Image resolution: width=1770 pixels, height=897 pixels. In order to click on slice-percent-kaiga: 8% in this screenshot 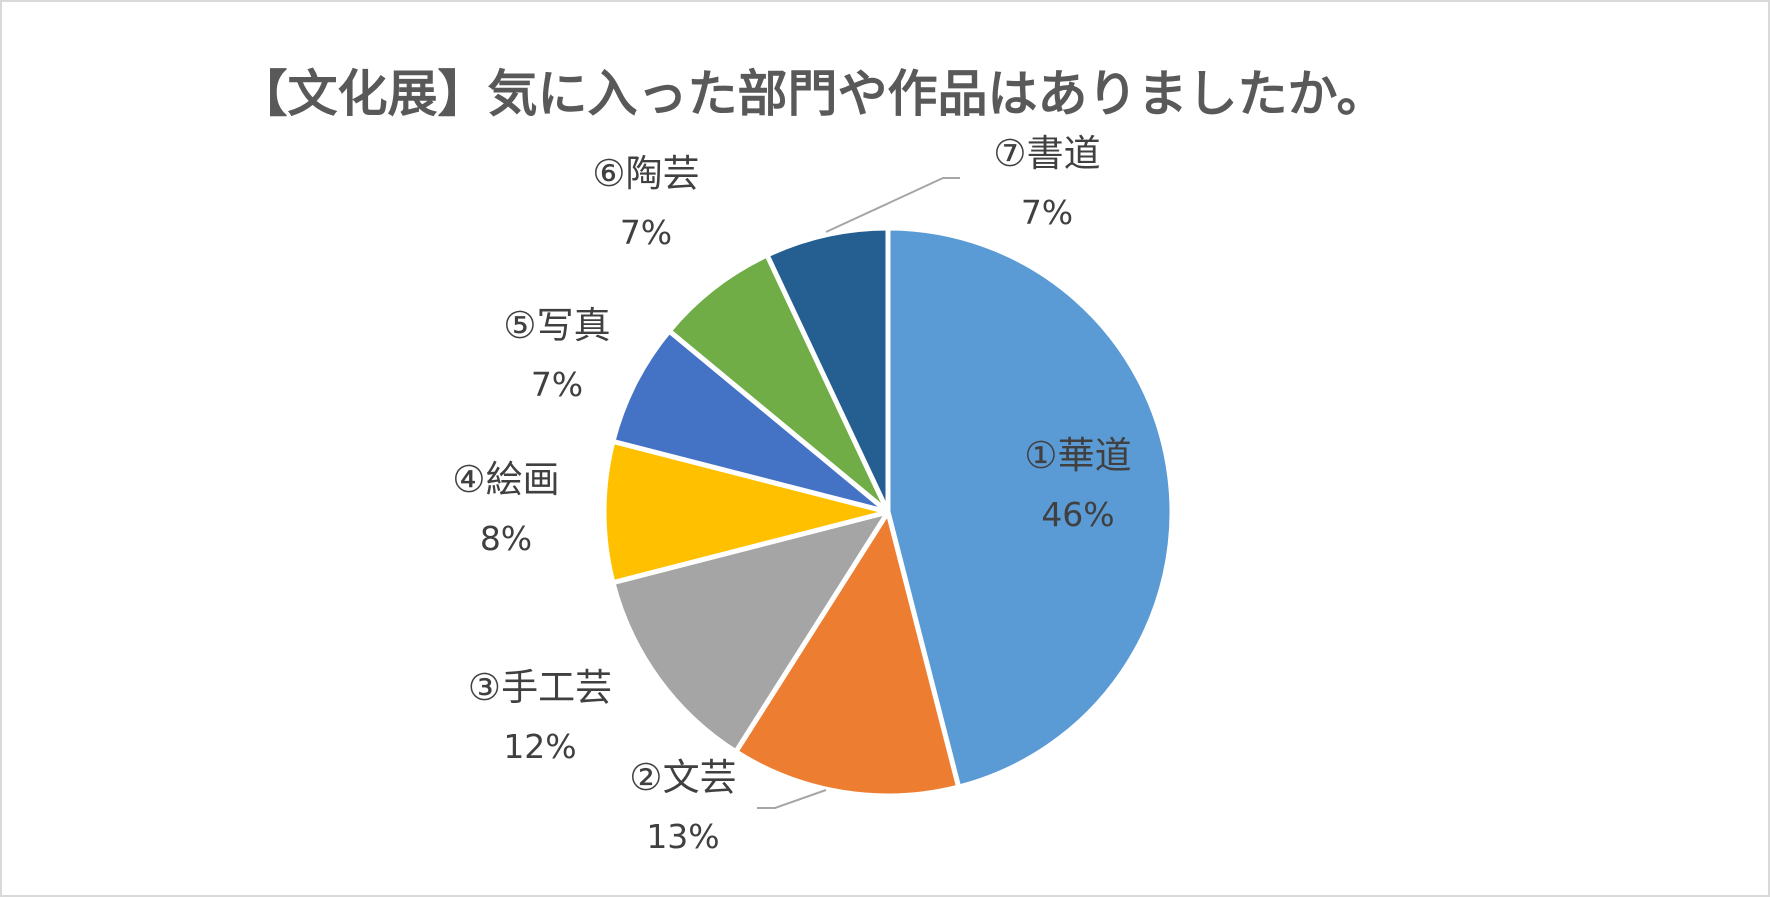, I will do `click(506, 538)`.